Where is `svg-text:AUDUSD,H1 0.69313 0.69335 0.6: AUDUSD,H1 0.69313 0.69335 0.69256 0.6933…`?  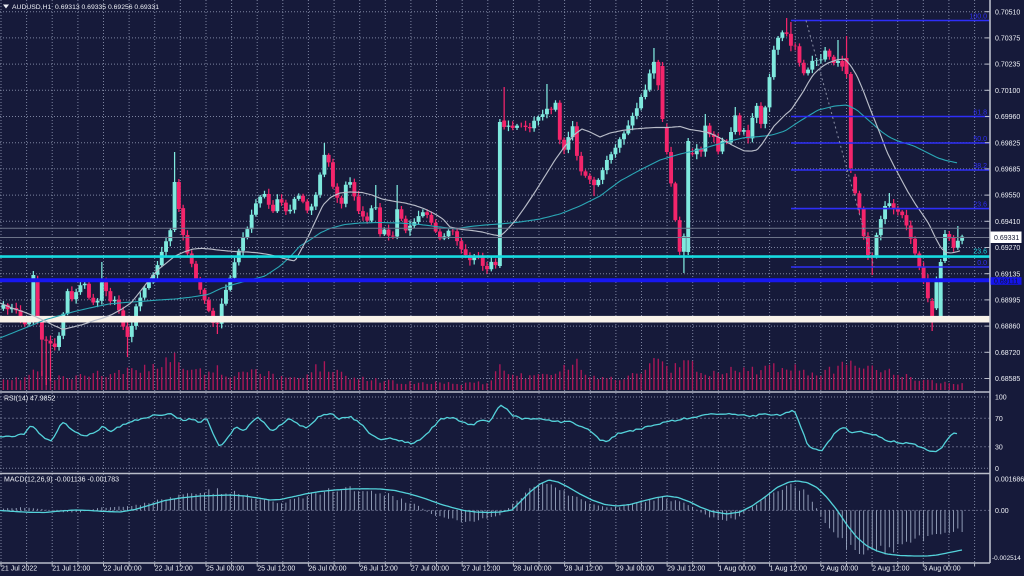 svg-text:AUDUSD,H1 0.69313 0.69335 0.6: AUDUSD,H1 0.69313 0.69335 0.69256 0.6933… is located at coordinates (85, 7).